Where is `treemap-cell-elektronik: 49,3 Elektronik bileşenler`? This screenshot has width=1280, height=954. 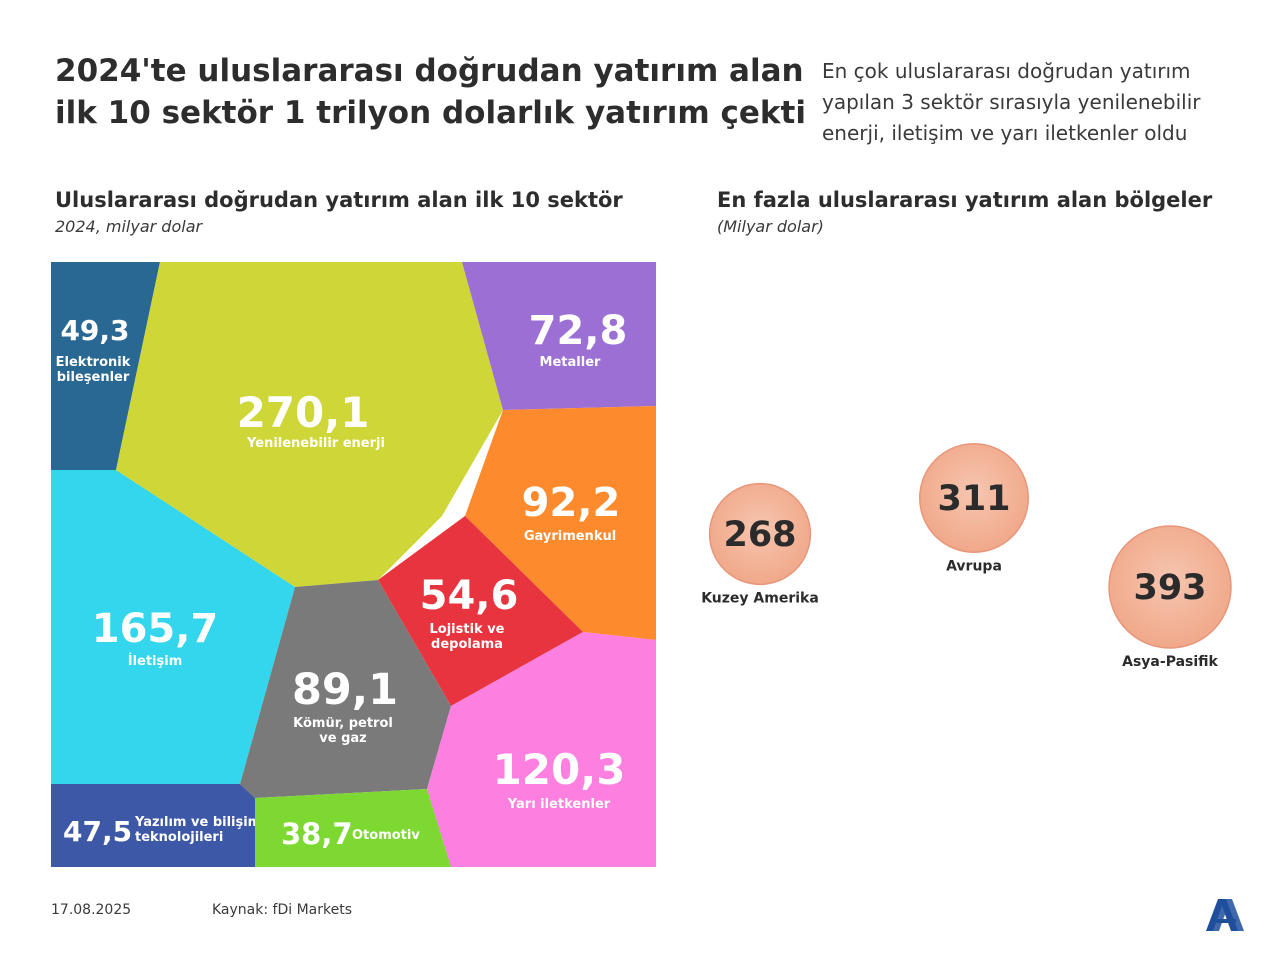 treemap-cell-elektronik: 49,3 Elektronik bileşenler is located at coordinates (105, 366).